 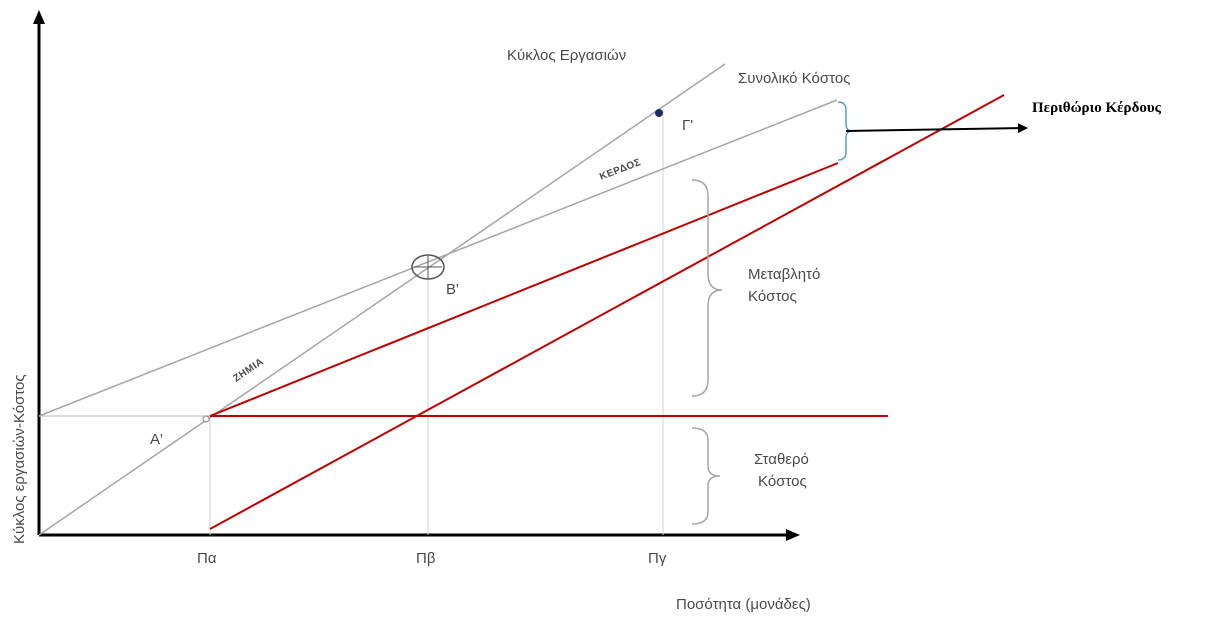 I want to click on variable-cost-brace, so click(x=707, y=288).